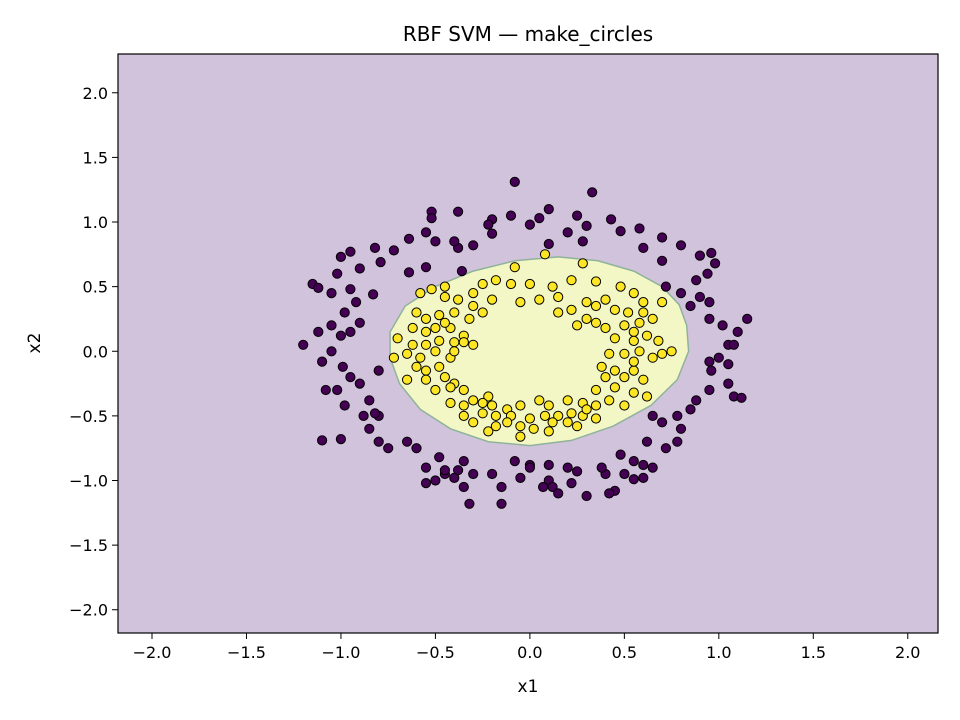  Describe the element at coordinates (246, 652) in the screenshot. I see `x-tick-label: −1.5` at that location.